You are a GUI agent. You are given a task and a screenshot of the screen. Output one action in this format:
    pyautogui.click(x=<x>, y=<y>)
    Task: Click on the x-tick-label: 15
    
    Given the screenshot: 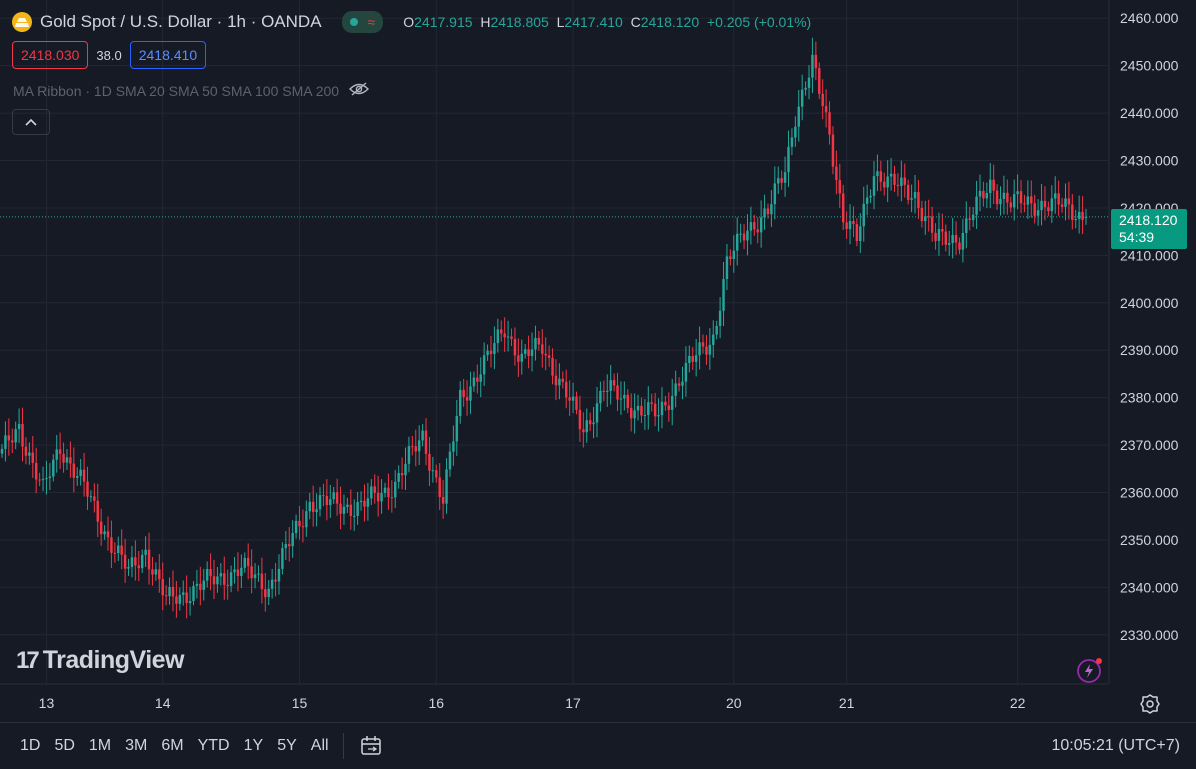 What is the action you would take?
    pyautogui.click(x=300, y=703)
    